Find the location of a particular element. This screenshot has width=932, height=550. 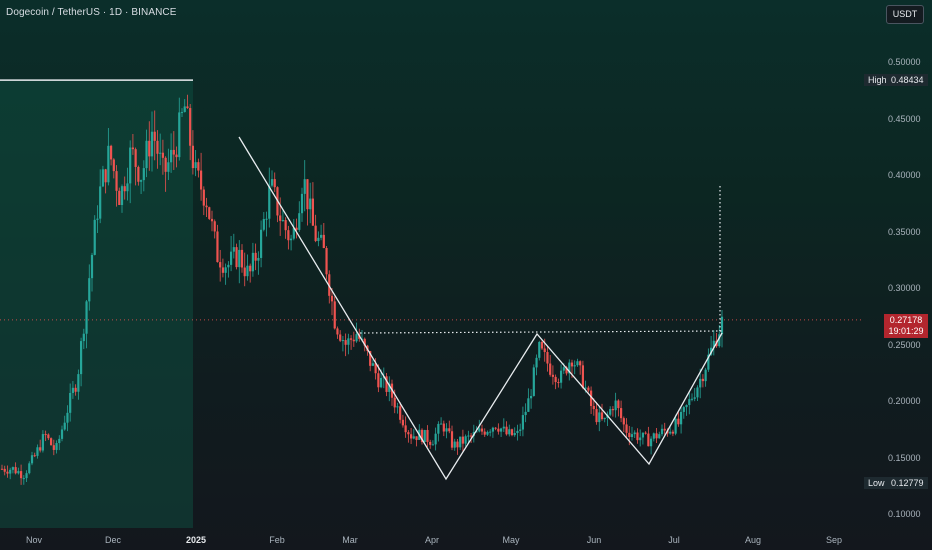

time-axis-label: Nov is located at coordinates (34, 540).